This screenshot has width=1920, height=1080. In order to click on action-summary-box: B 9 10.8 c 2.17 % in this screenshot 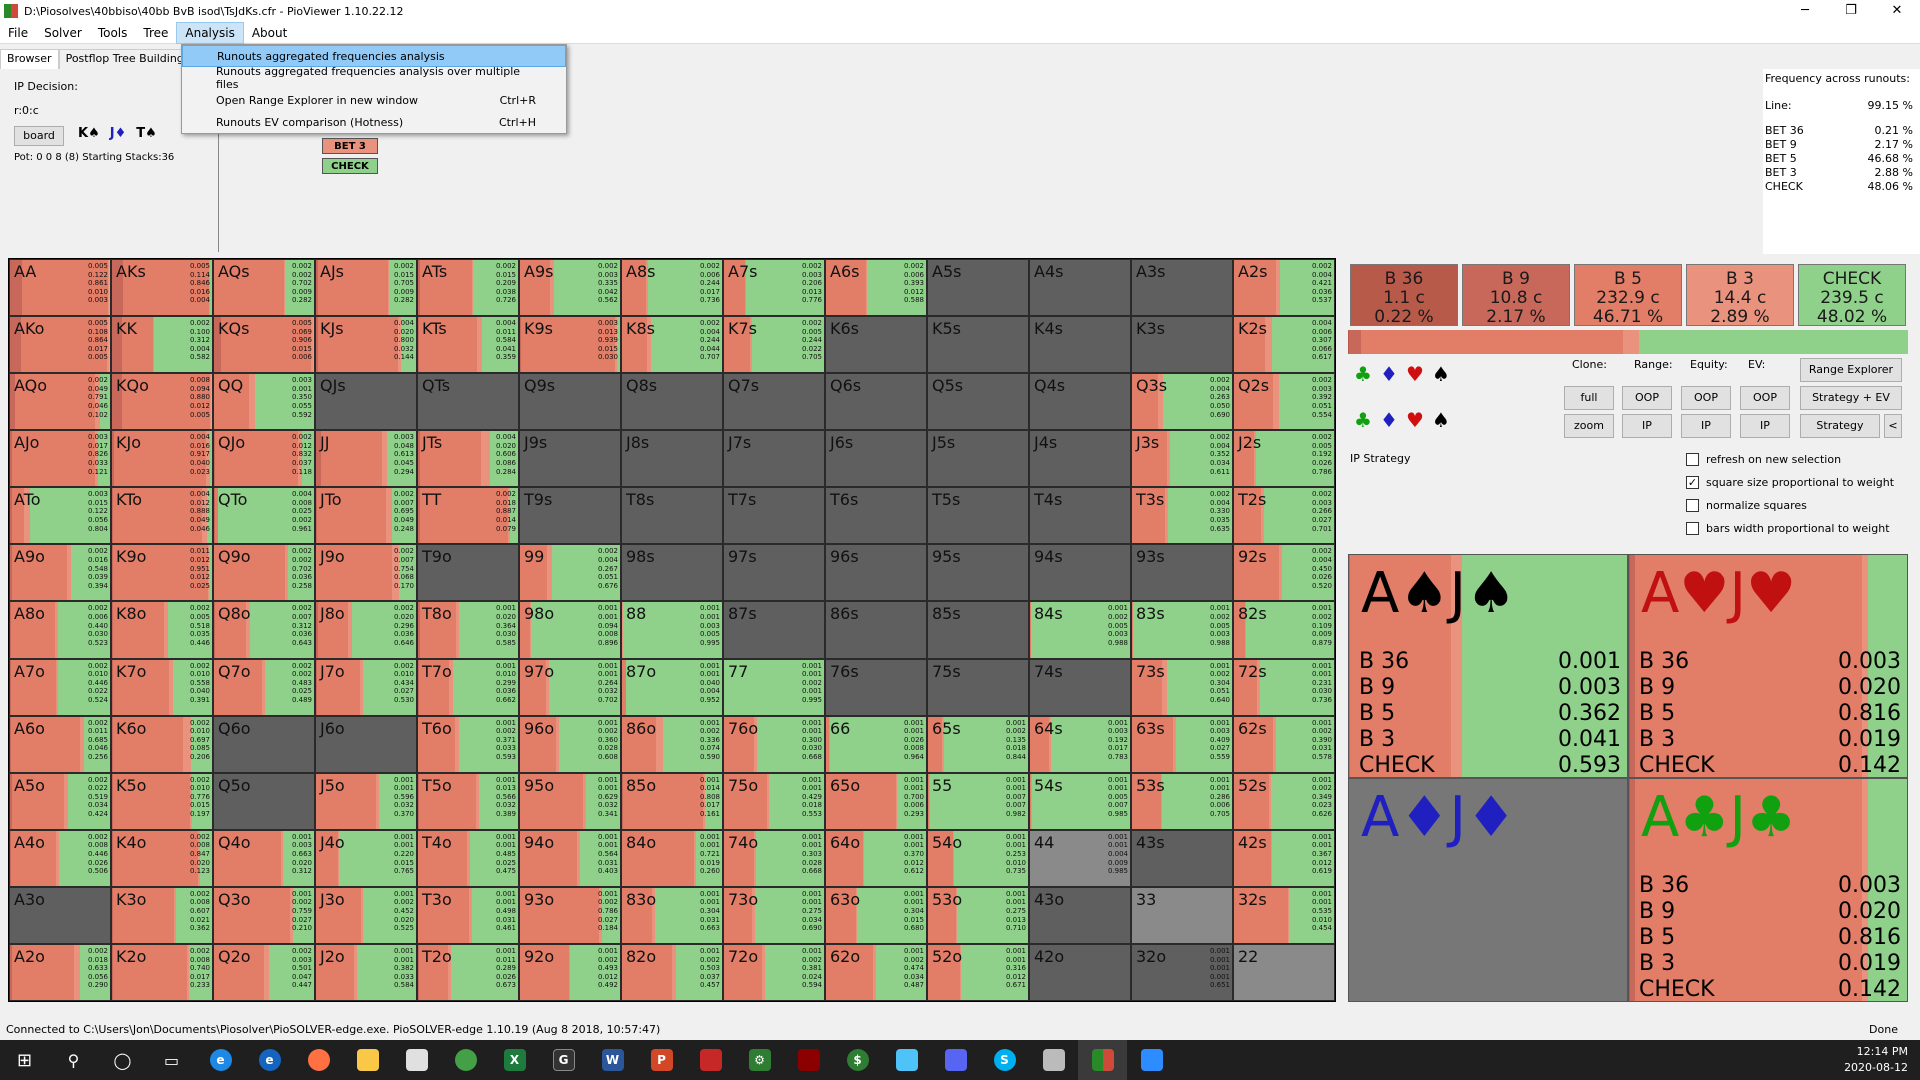, I will do `click(1516, 295)`.